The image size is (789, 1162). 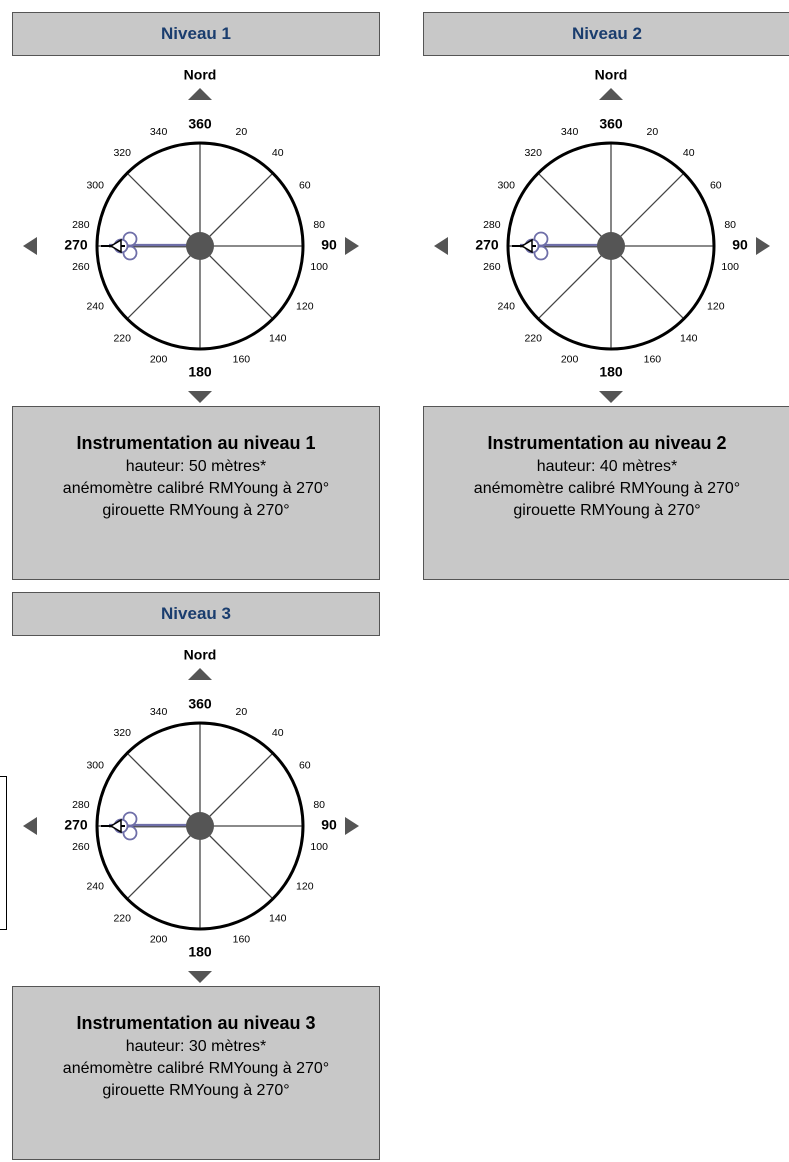 I want to click on partial-frame, so click(x=3, y=853).